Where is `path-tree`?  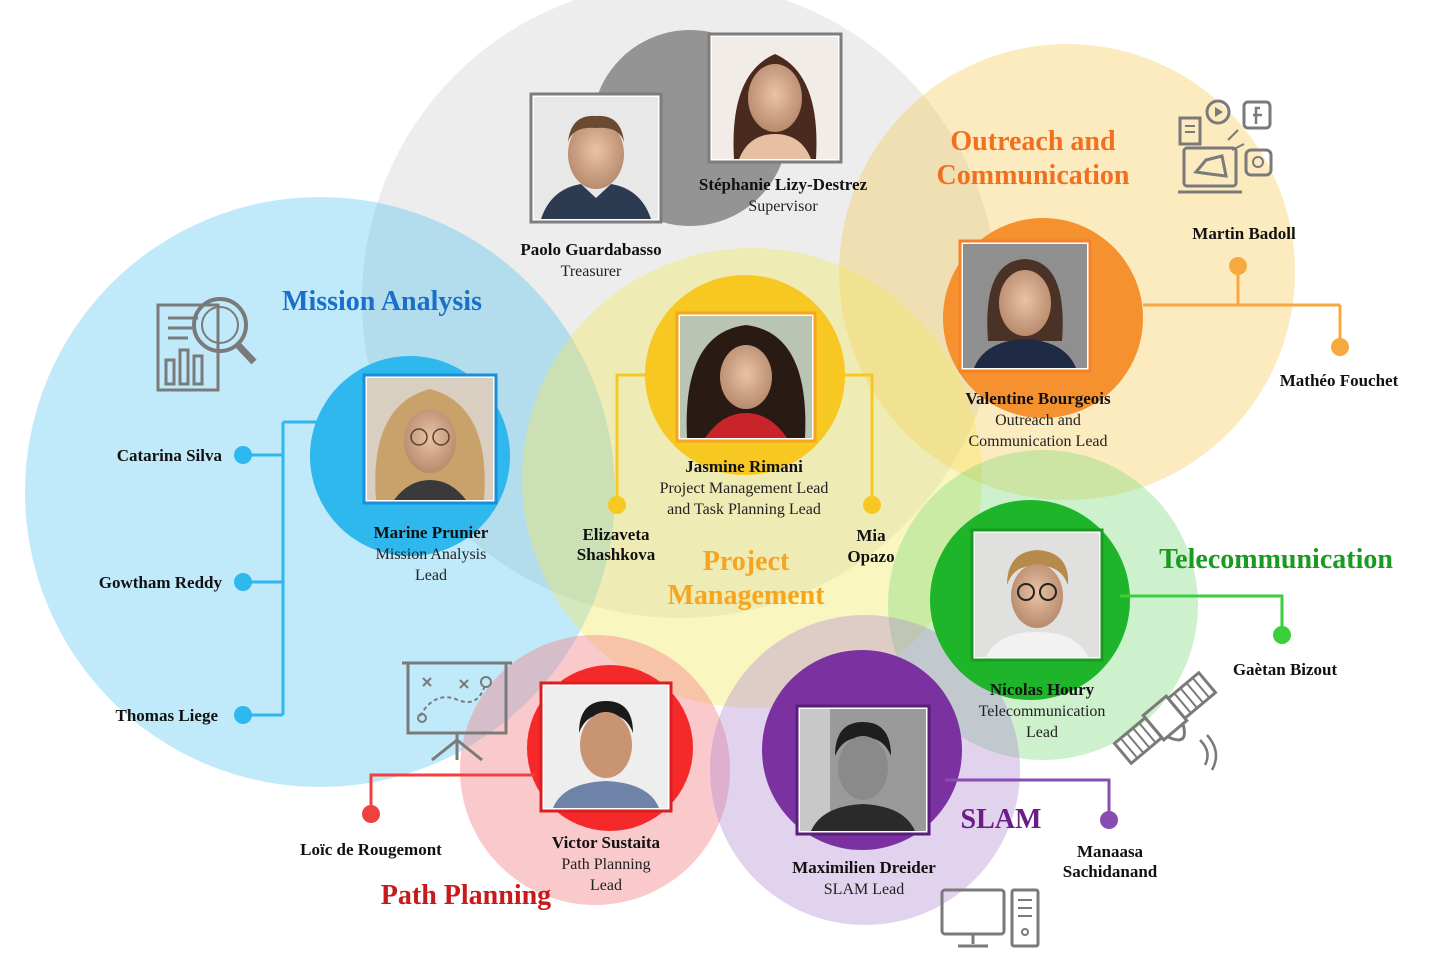 path-tree is located at coordinates (452, 793).